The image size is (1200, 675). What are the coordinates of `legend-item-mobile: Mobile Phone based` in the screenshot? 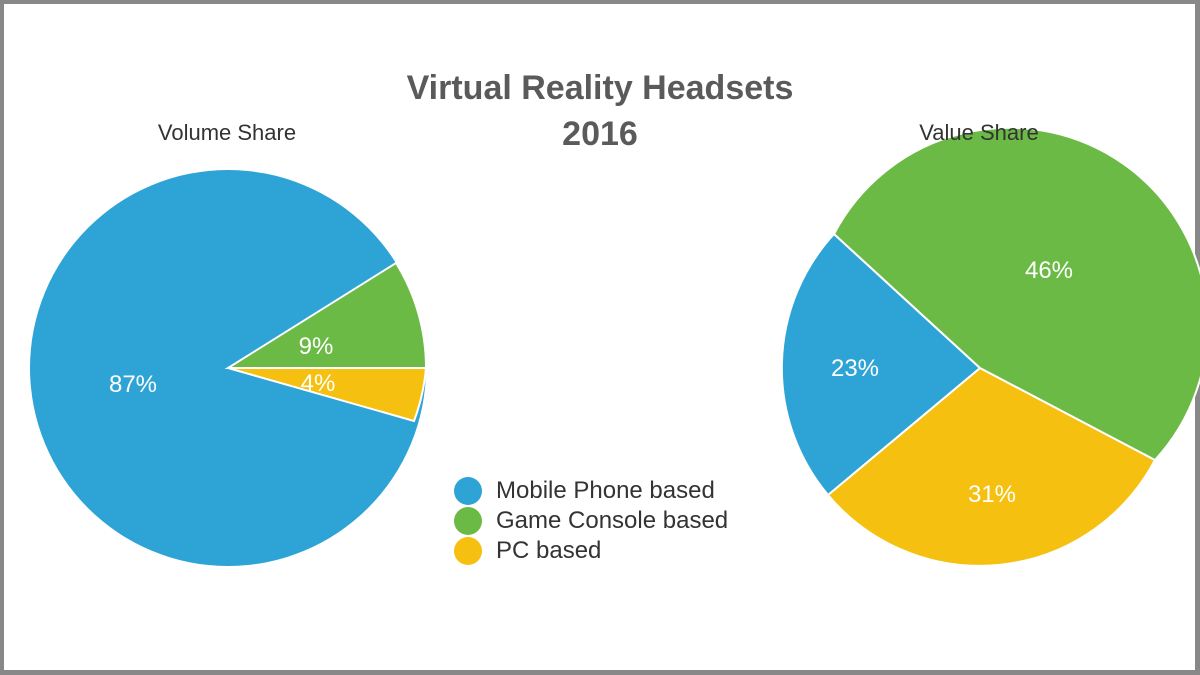 It's located at (591, 491).